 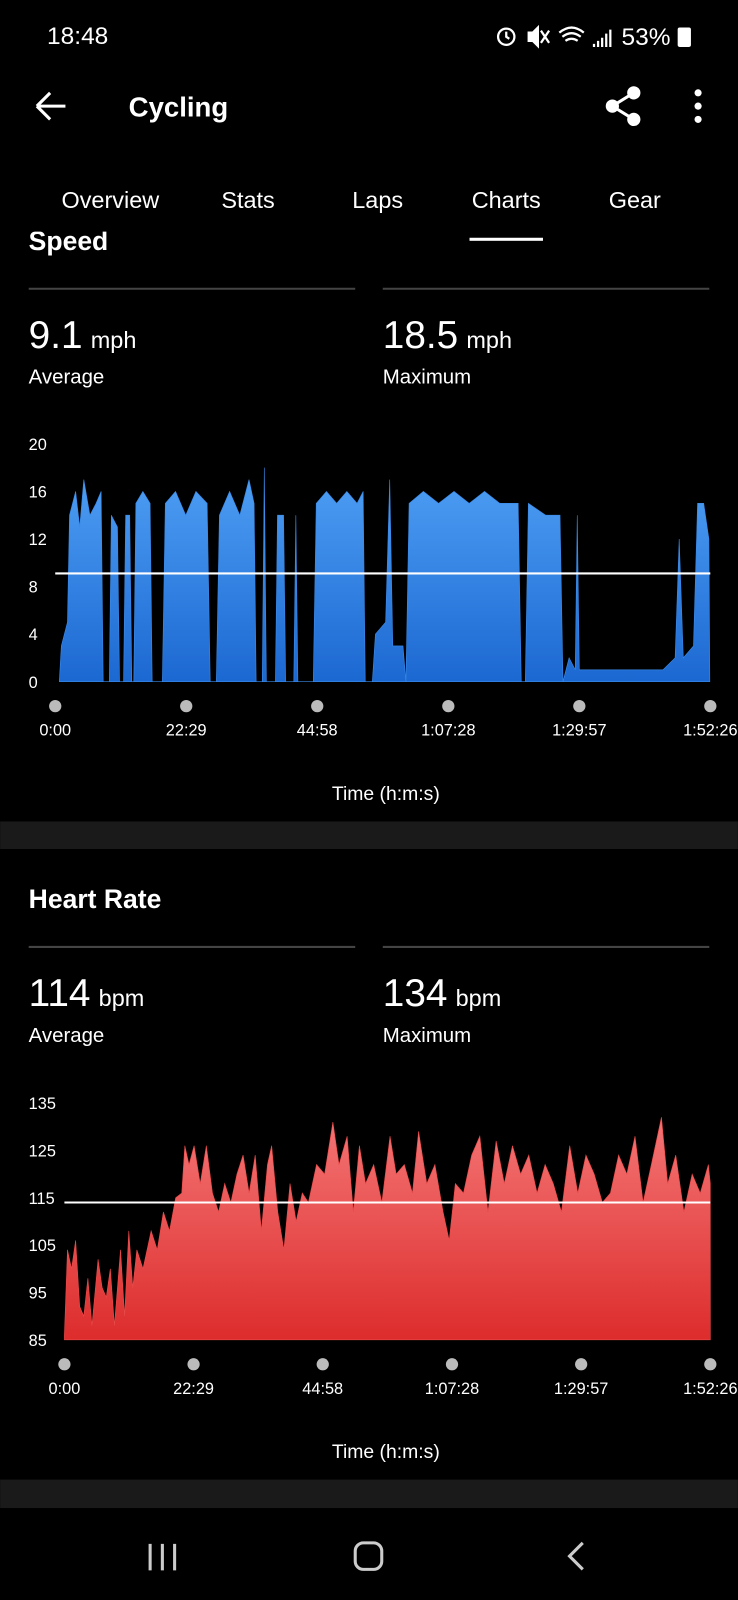 I want to click on tab: Overview, so click(x=110, y=200).